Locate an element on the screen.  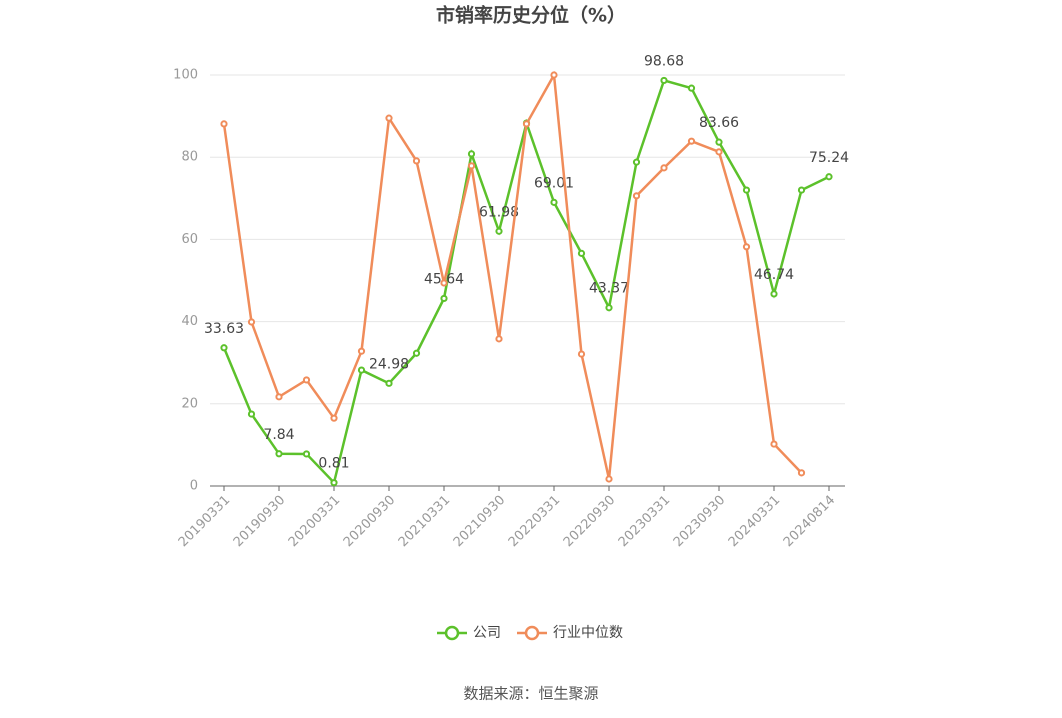
x-tick-label: 20230930 is located at coordinates (699, 521).